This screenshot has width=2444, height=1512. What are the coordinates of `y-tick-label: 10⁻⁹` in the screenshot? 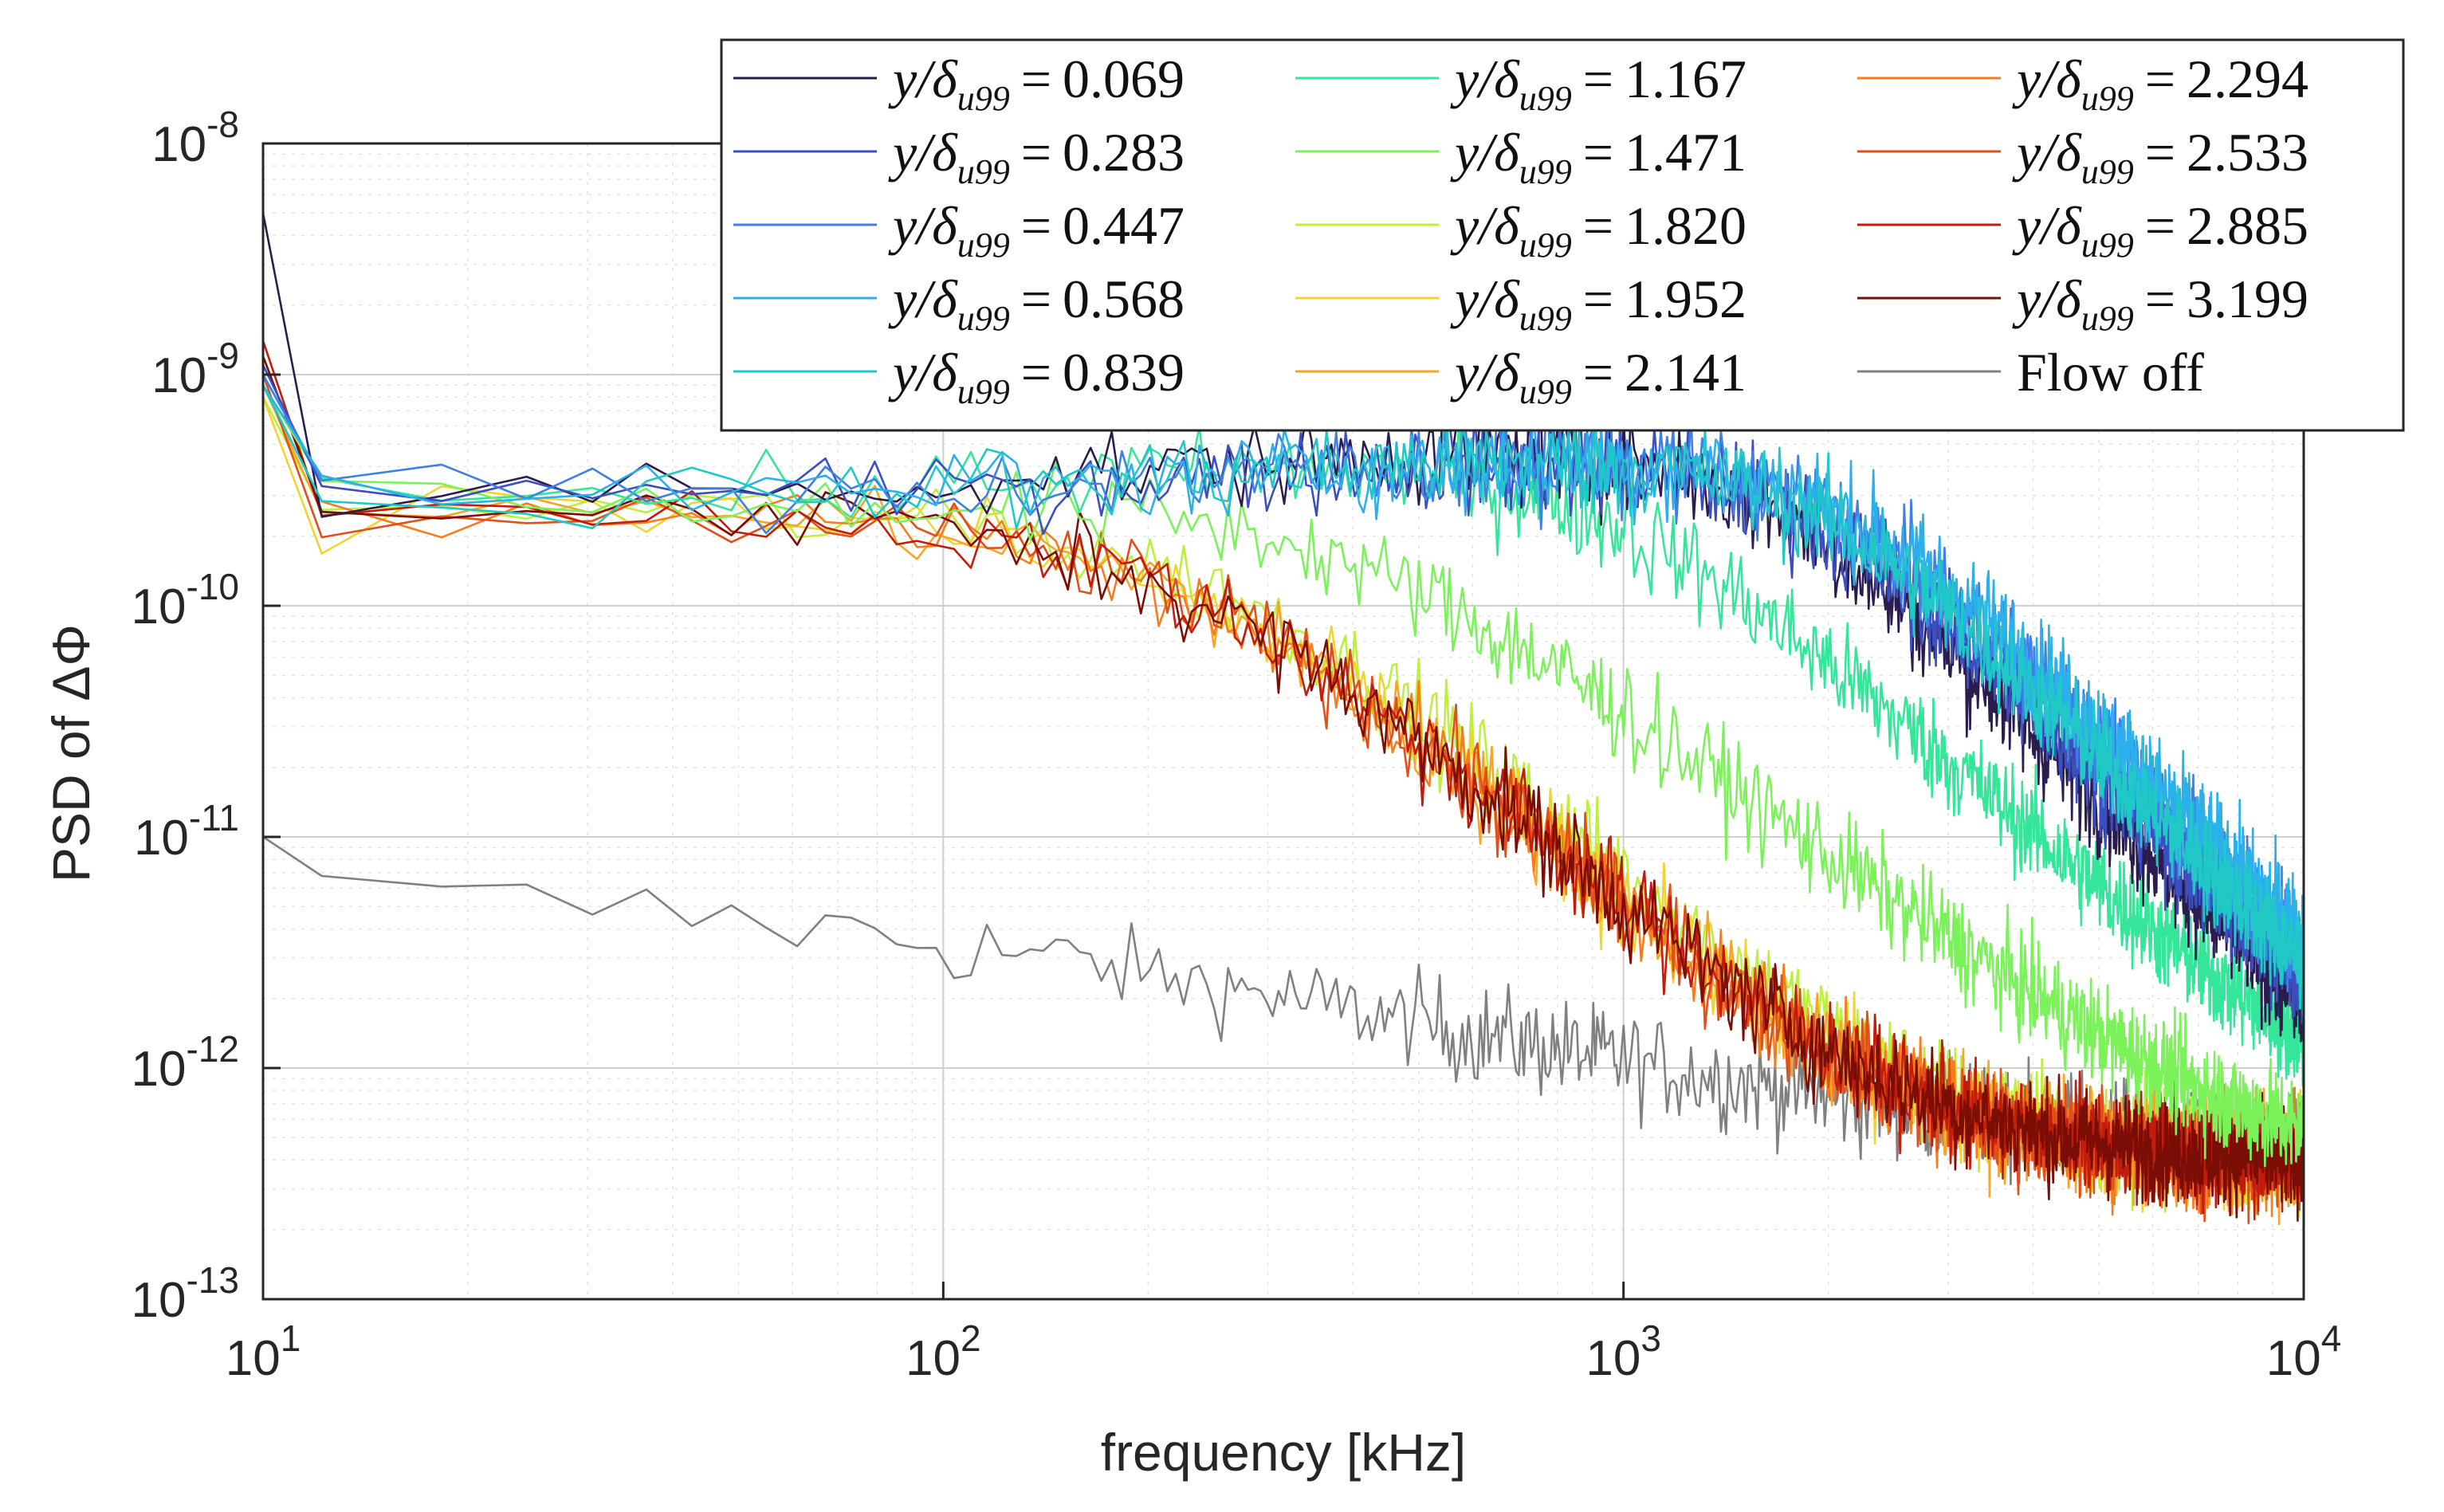 It's located at (195, 369).